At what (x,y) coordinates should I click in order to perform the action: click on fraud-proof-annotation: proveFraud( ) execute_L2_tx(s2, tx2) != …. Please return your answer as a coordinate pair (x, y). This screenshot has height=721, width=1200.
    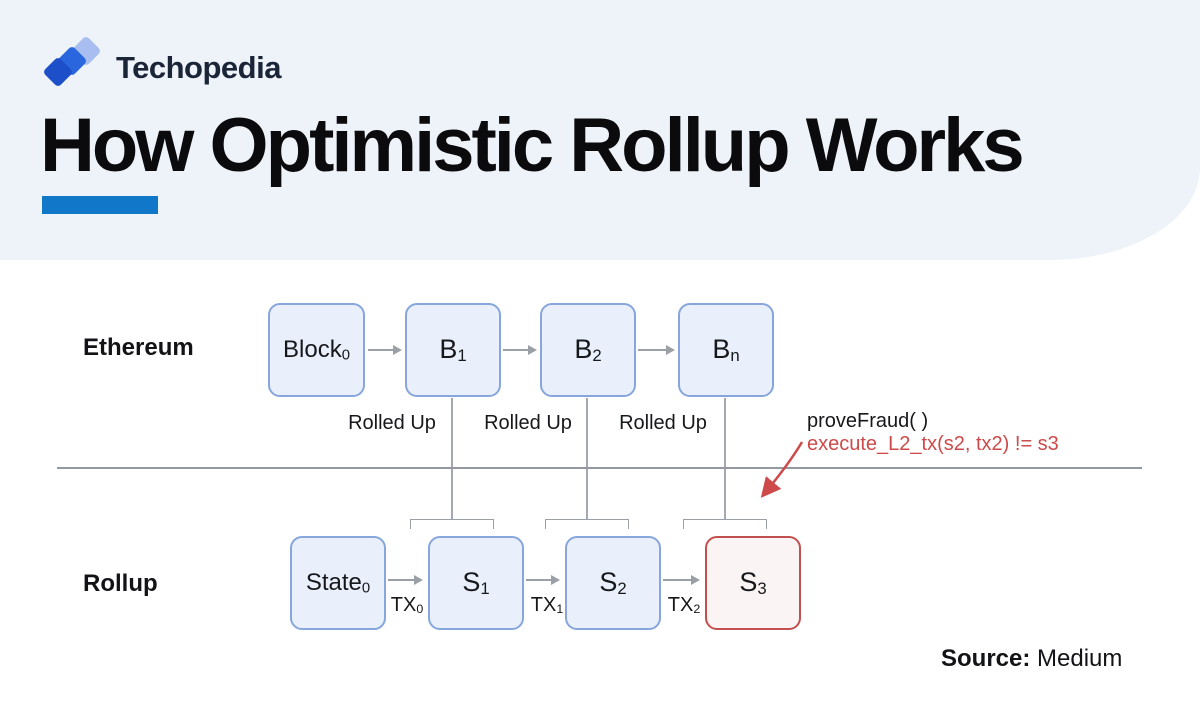
    Looking at the image, I should click on (933, 433).